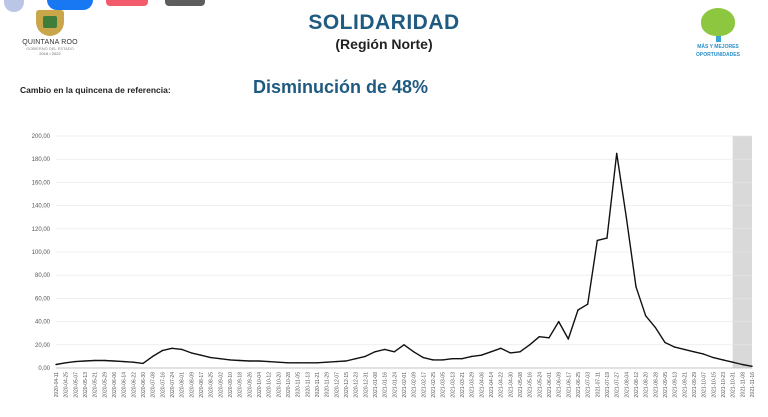 The image size is (768, 417). What do you see at coordinates (241, 385) in the screenshot?
I see `x-tick-label: 2020-09-18` at bounding box center [241, 385].